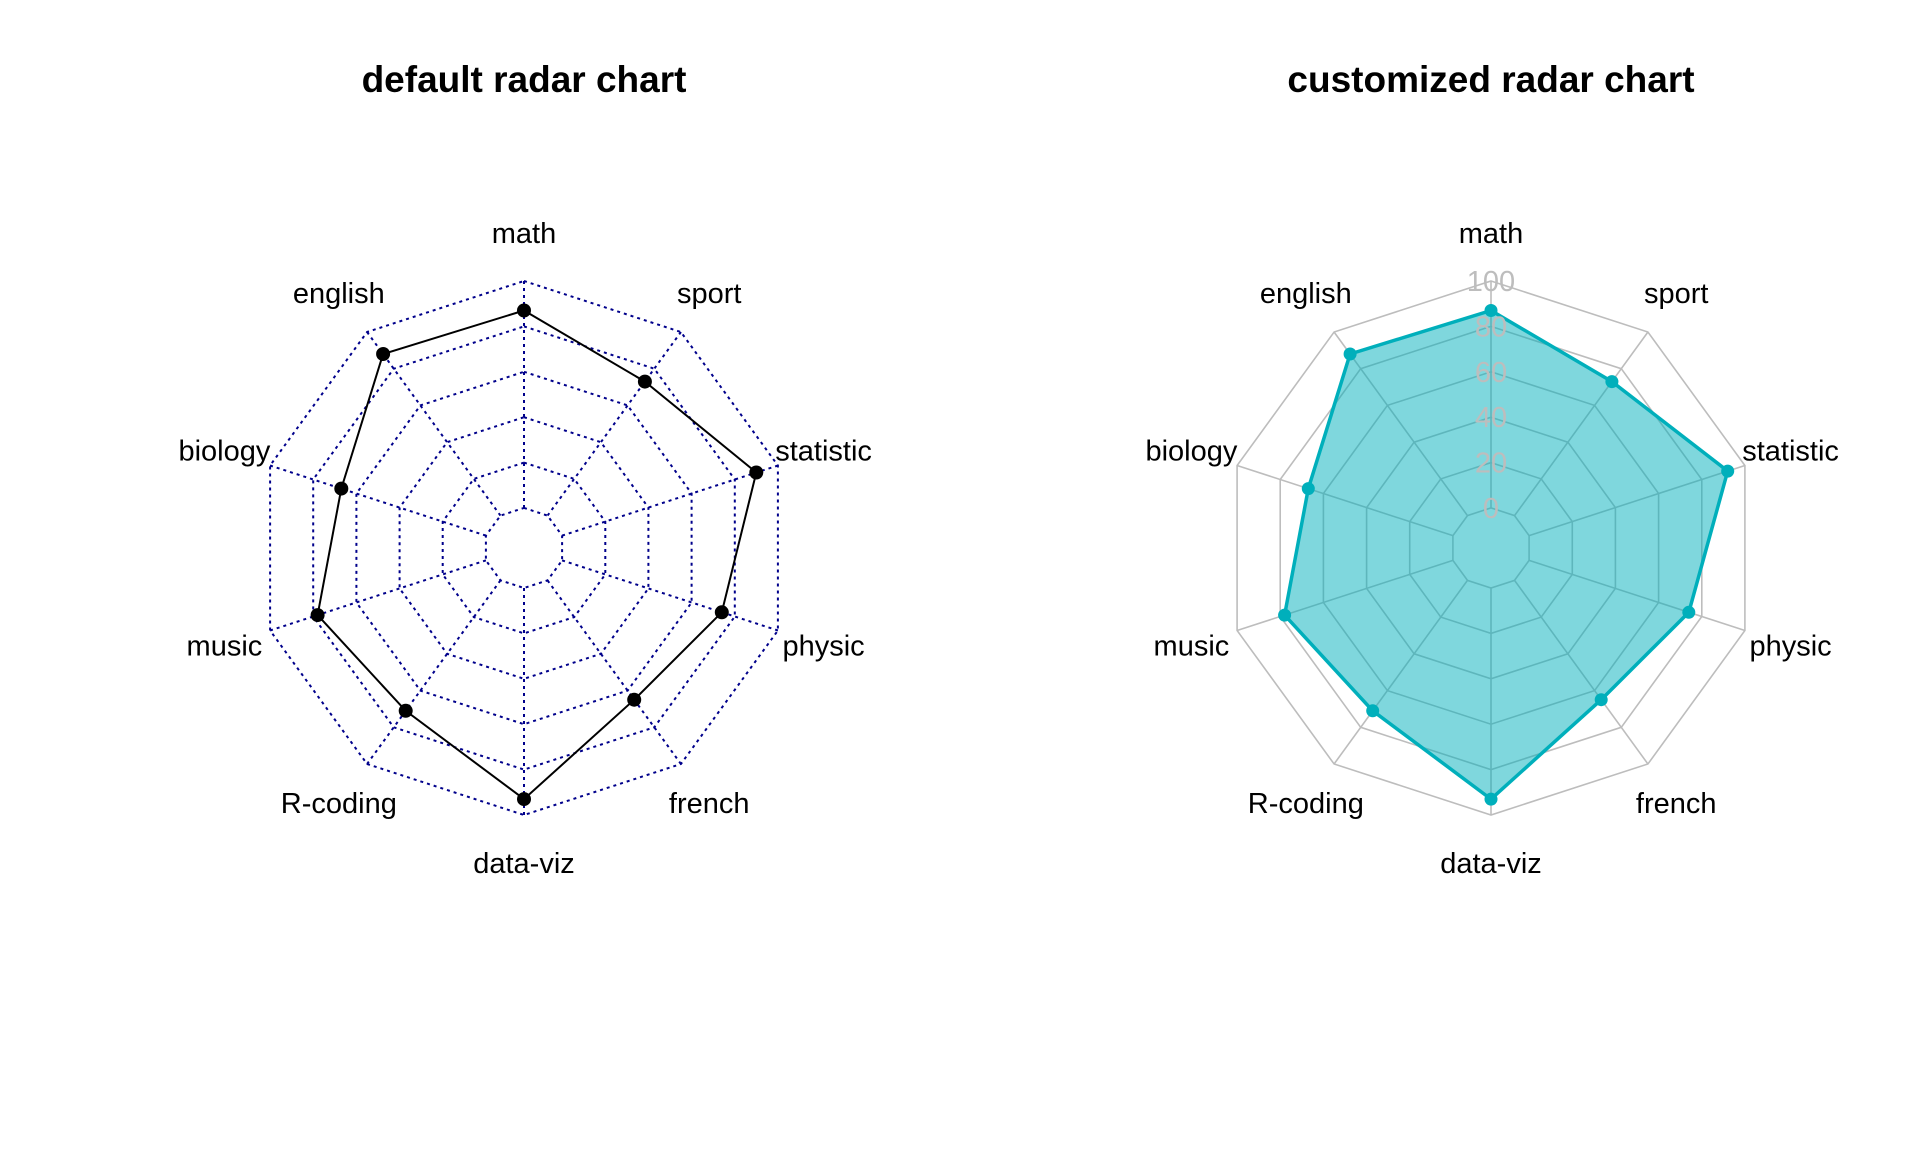 This screenshot has height=1152, width=1920. Describe the element at coordinates (378, 500) in the screenshot. I see `grid-spoke-biology` at that location.